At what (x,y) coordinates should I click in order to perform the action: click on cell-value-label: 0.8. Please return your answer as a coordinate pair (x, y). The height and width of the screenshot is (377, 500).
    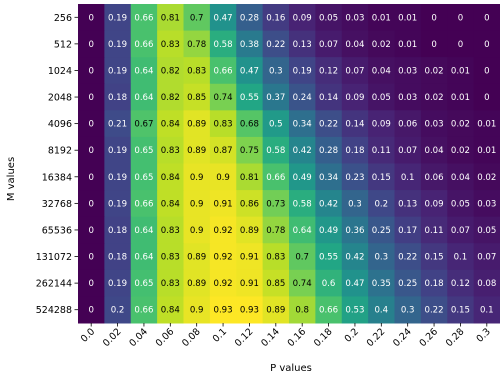
    Looking at the image, I should click on (302, 311).